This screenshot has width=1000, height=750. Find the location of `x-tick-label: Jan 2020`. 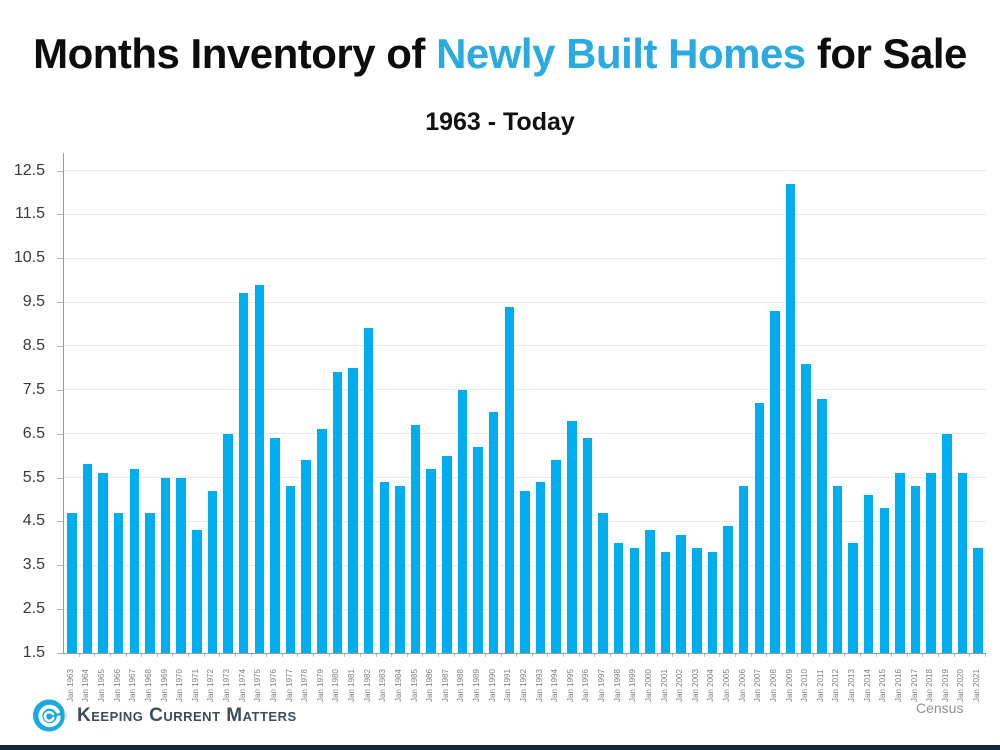

x-tick-label: Jan 2020 is located at coordinates (961, 685).